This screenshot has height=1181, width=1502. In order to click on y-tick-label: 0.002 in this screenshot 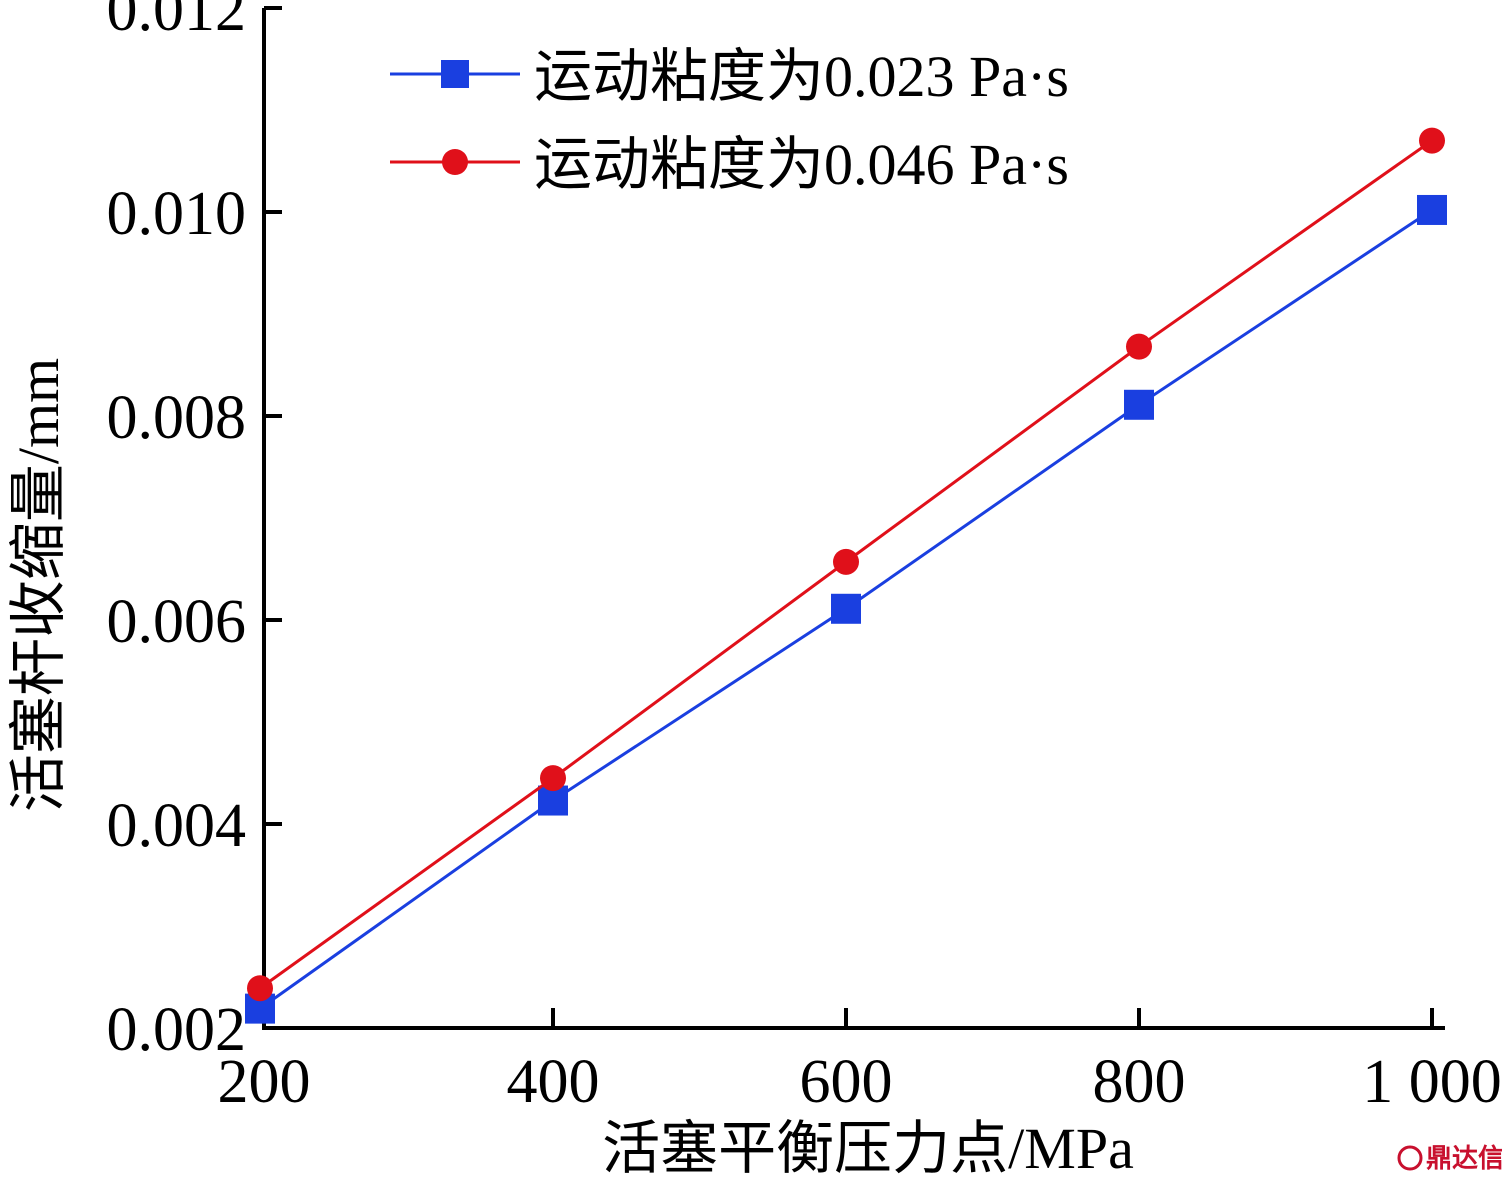, I will do `click(177, 1030)`.